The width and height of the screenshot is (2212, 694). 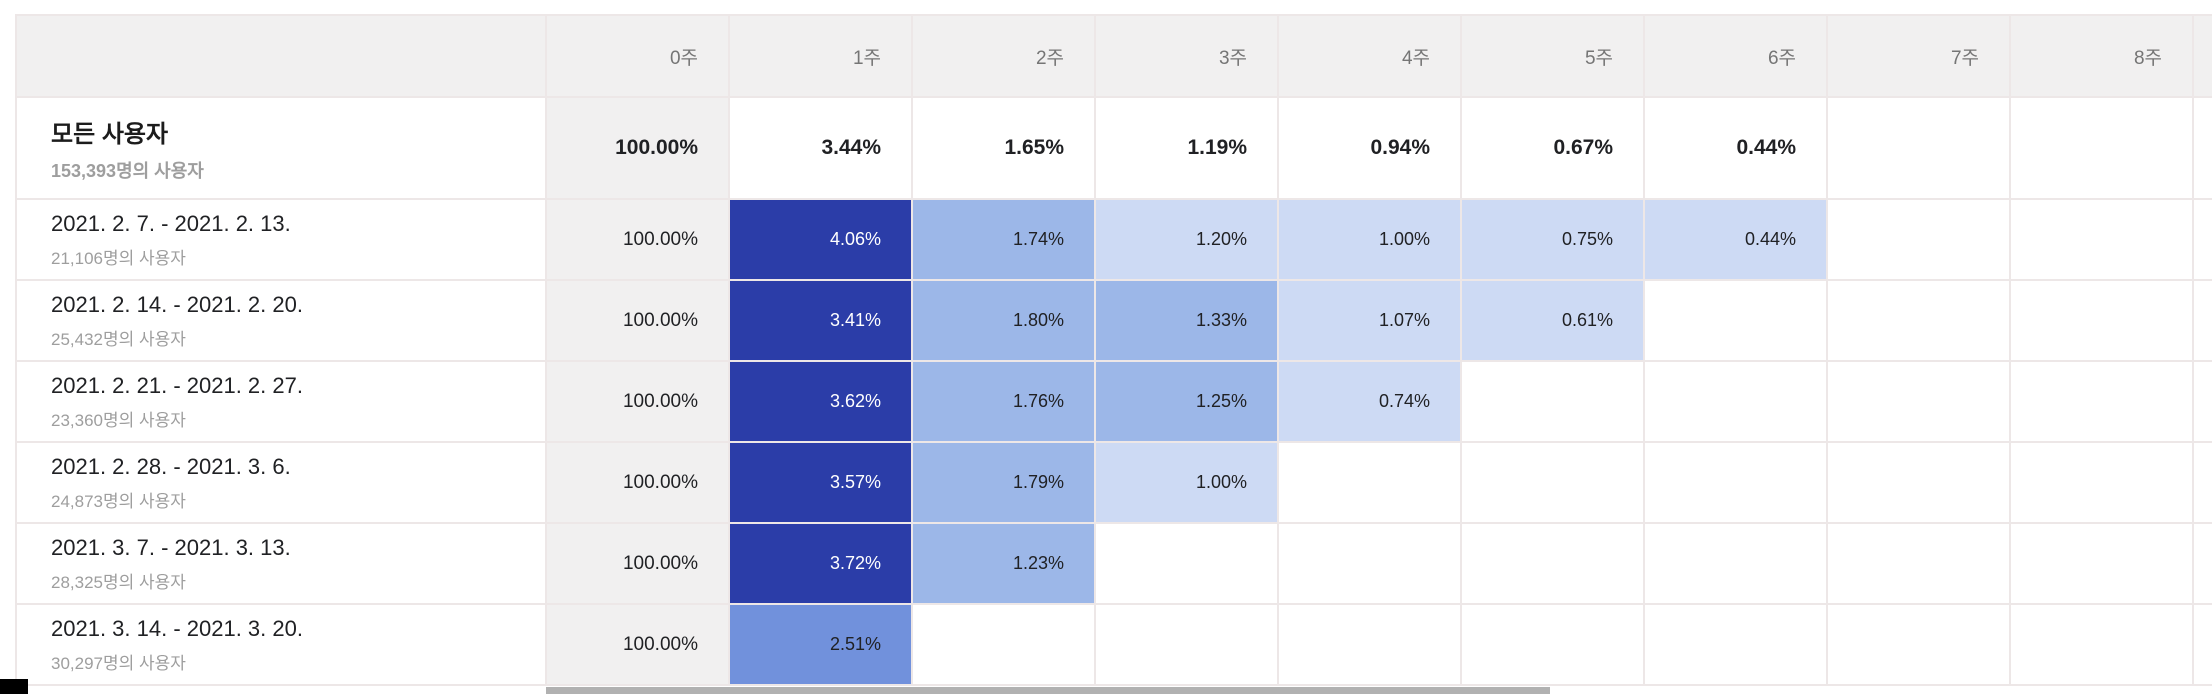 I want to click on week-header-row: 0주 1주 2주 3주 4주 5주 6주 7주 8주, so click(x=1114, y=57).